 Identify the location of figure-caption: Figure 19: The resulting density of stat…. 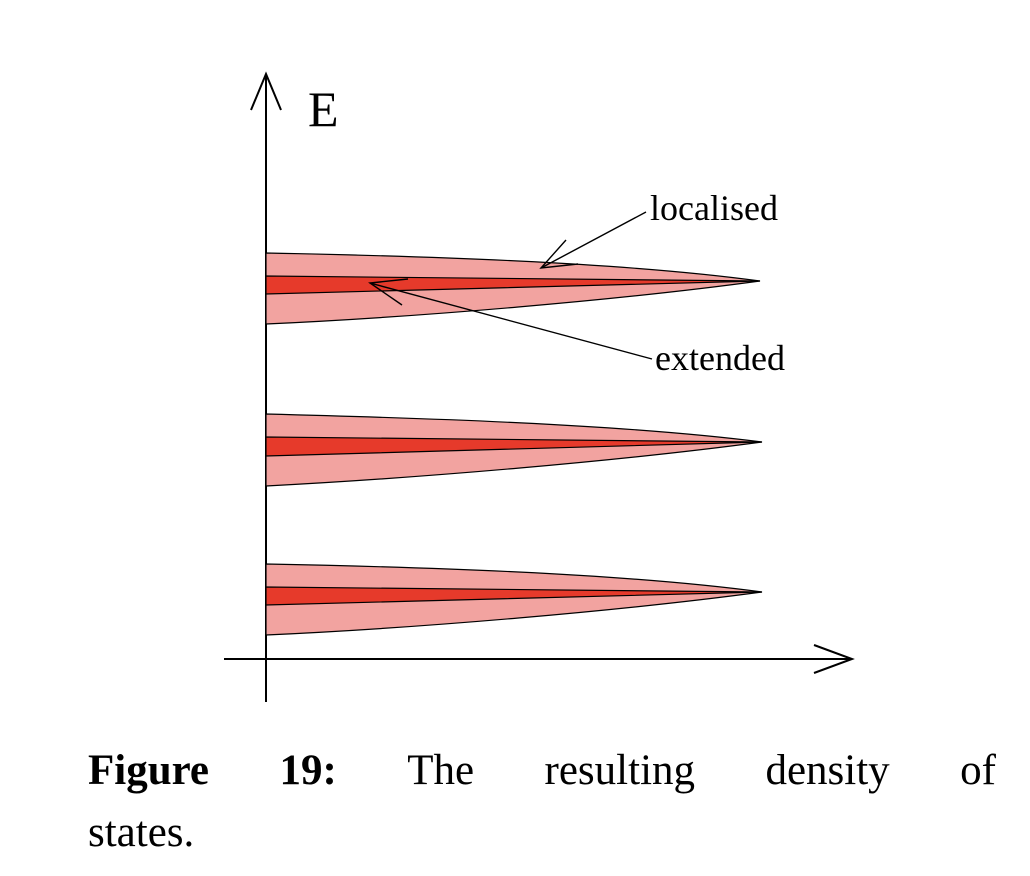
(542, 802).